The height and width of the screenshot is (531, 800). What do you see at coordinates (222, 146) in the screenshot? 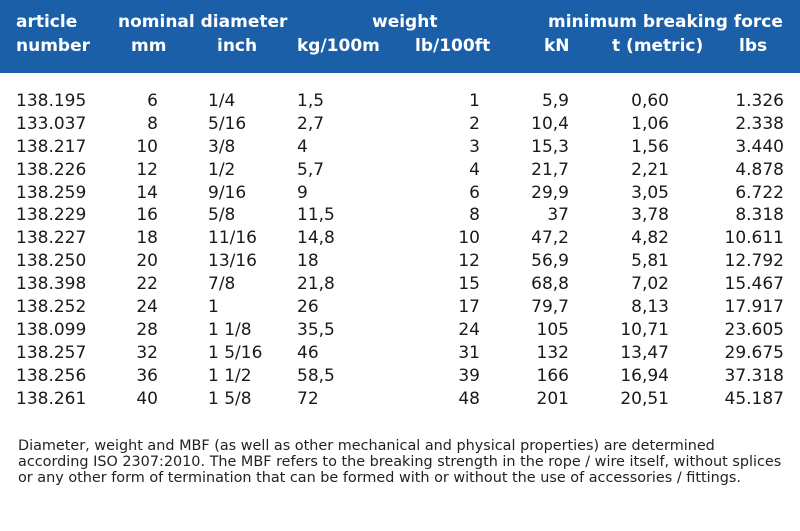
I see `cell-inch: 3/8` at bounding box center [222, 146].